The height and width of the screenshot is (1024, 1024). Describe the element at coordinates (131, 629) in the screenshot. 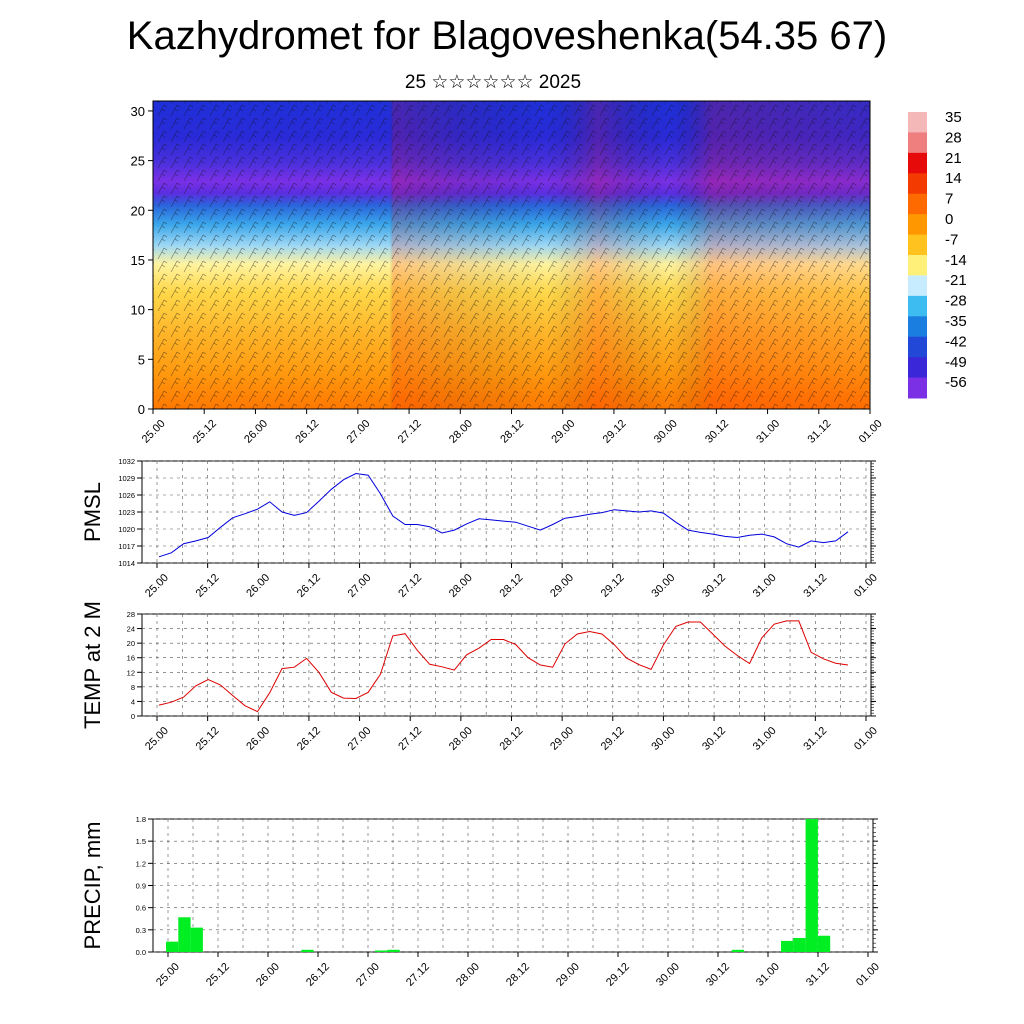

I see `temp-ytick-label-6: 24` at that location.